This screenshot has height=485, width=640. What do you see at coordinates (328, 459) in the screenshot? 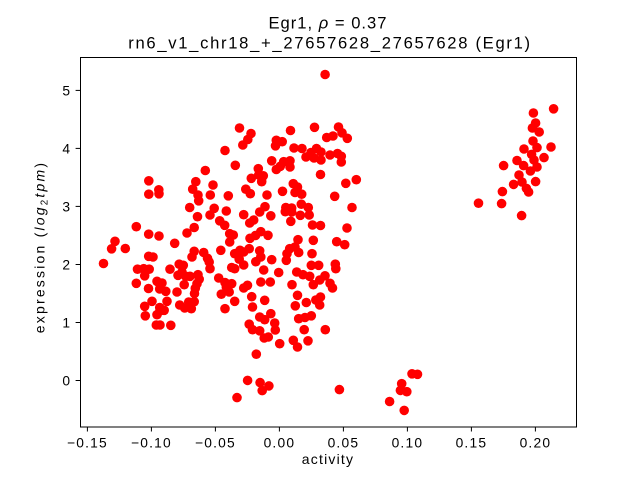
I see `svg-text: activity` at bounding box center [328, 459].